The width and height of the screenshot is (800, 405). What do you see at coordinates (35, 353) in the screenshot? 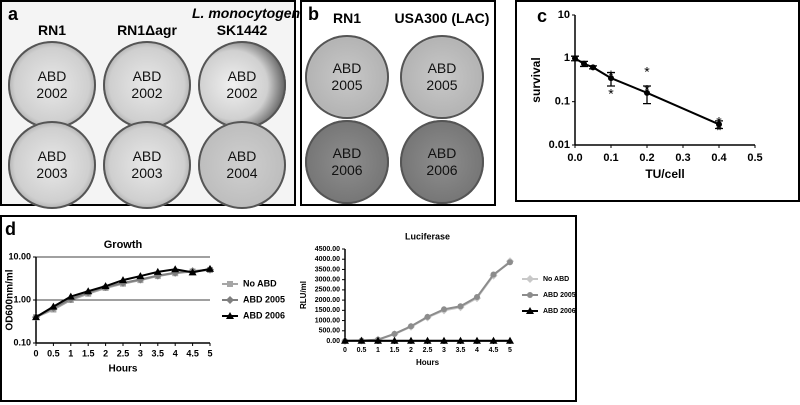
I see `x-tick-label: 0` at bounding box center [35, 353].